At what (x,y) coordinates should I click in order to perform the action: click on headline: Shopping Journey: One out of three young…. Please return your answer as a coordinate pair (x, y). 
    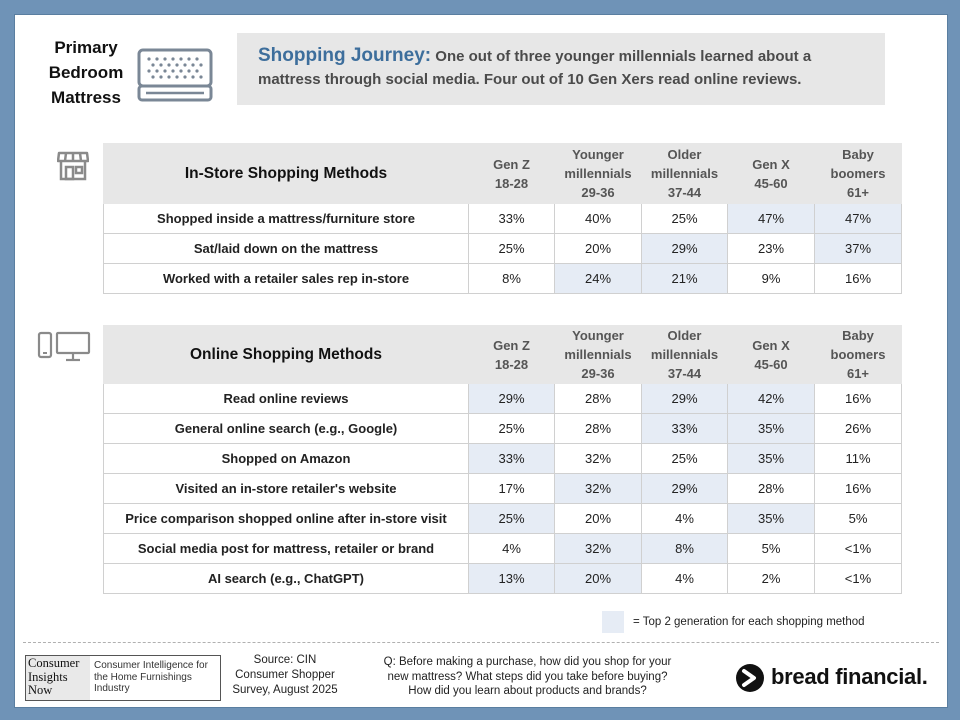
    Looking at the image, I should click on (564, 67).